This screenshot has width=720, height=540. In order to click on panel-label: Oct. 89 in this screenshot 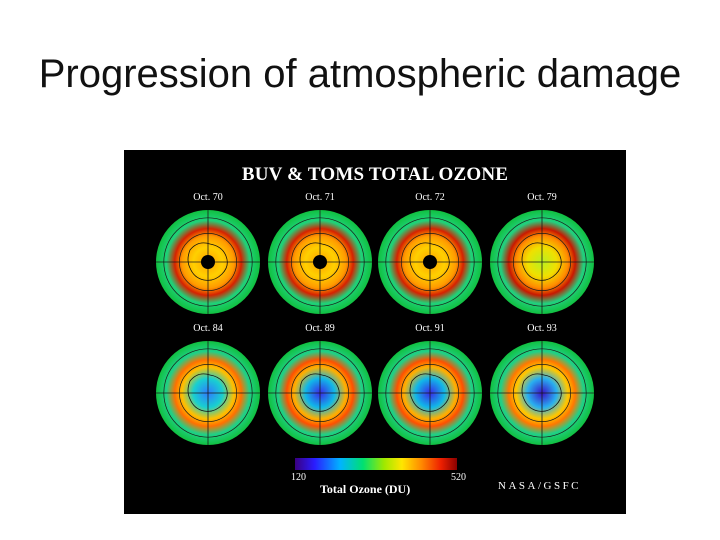, I will do `click(320, 328)`.